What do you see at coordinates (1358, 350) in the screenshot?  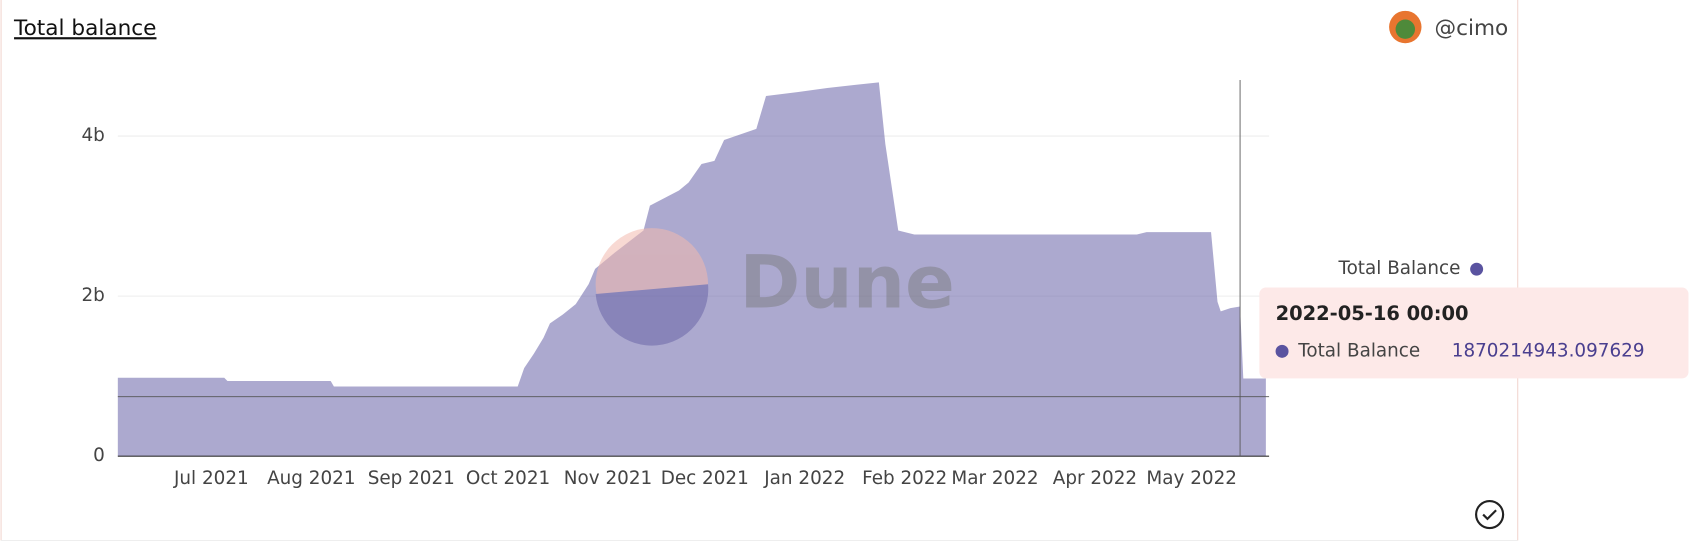 I see `tooltip-series: Total Balance` at bounding box center [1358, 350].